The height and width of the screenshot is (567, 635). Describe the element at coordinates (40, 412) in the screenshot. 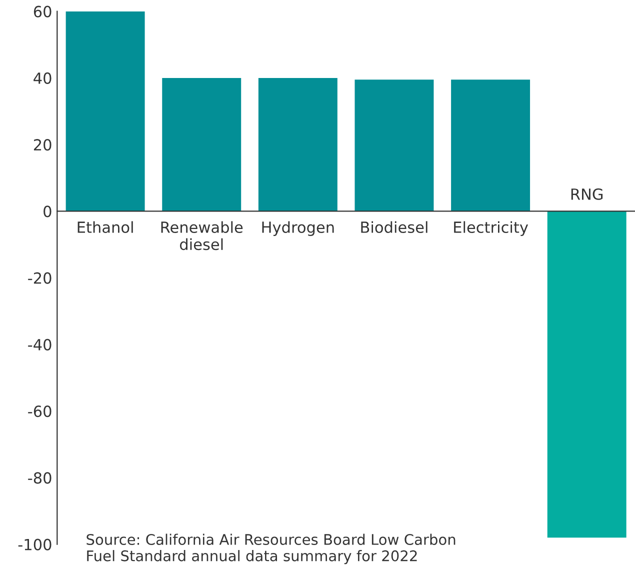

I see `y-tick-label: -60` at that location.